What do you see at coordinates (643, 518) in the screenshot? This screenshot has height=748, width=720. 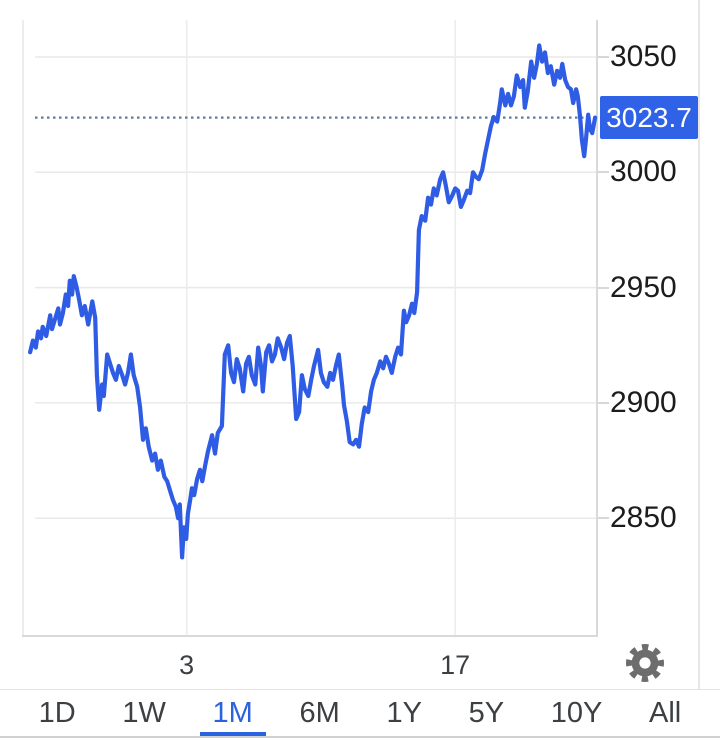 I see `y-axis-label: 2850` at bounding box center [643, 518].